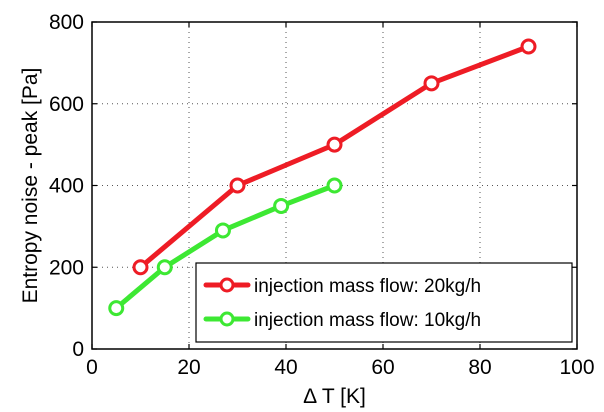 The image size is (604, 412). What do you see at coordinates (367, 286) in the screenshot?
I see `legend-label-20kg: injection mass flow: 20kg/h` at bounding box center [367, 286].